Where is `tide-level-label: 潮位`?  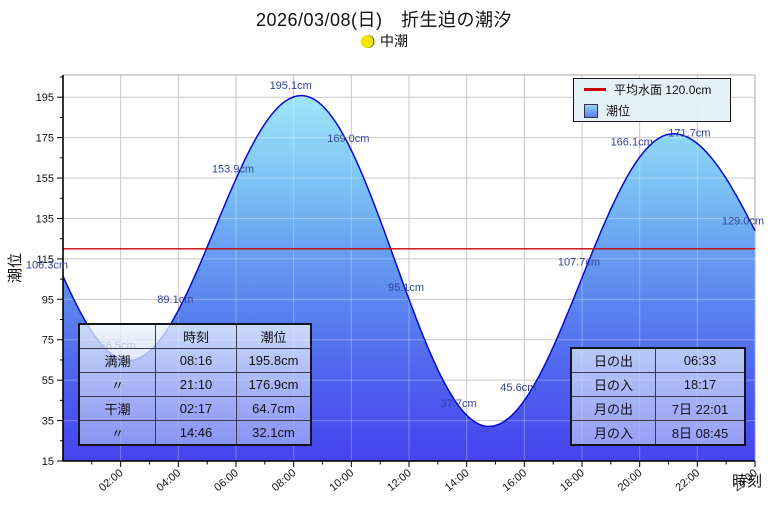 tide-level-label: 潮位 is located at coordinates (618, 111).